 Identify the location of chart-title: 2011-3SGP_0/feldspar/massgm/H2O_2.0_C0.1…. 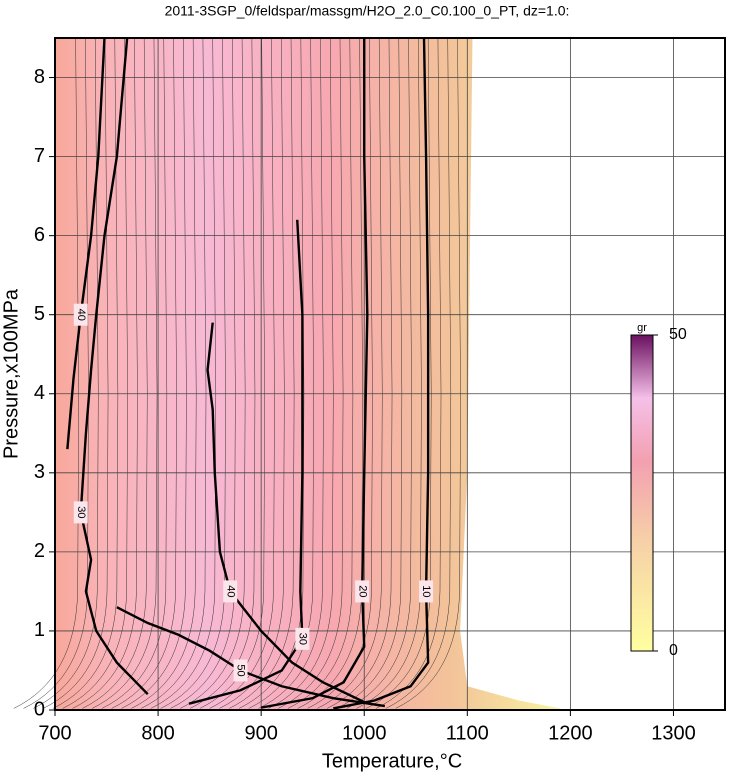
(367, 11).